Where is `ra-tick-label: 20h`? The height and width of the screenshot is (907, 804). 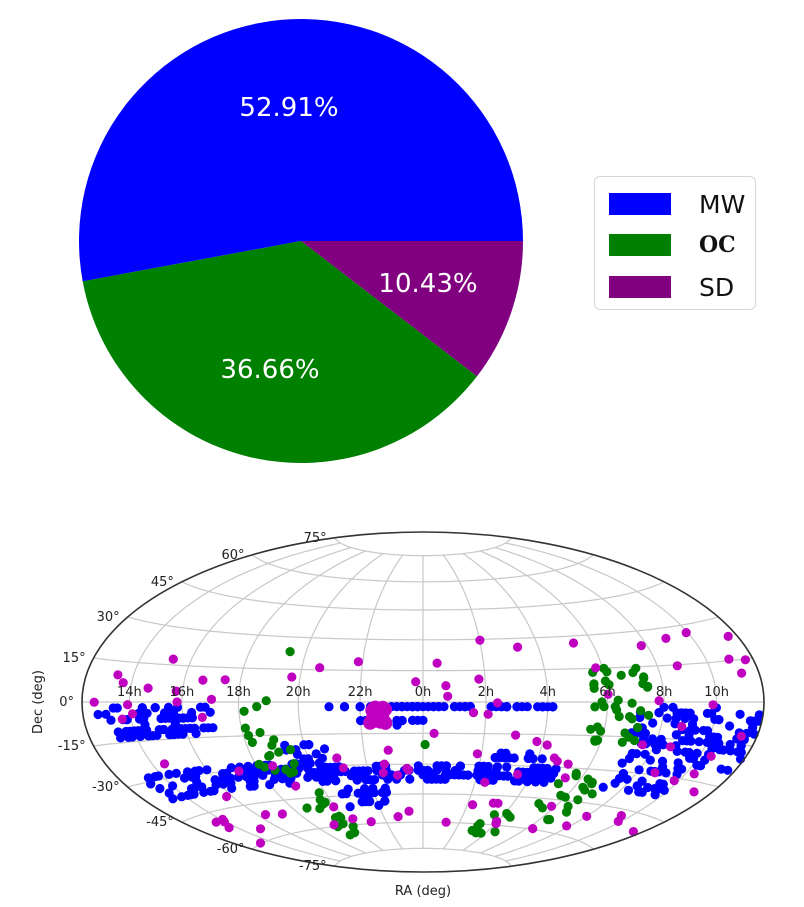 ra-tick-label: 20h is located at coordinates (298, 692).